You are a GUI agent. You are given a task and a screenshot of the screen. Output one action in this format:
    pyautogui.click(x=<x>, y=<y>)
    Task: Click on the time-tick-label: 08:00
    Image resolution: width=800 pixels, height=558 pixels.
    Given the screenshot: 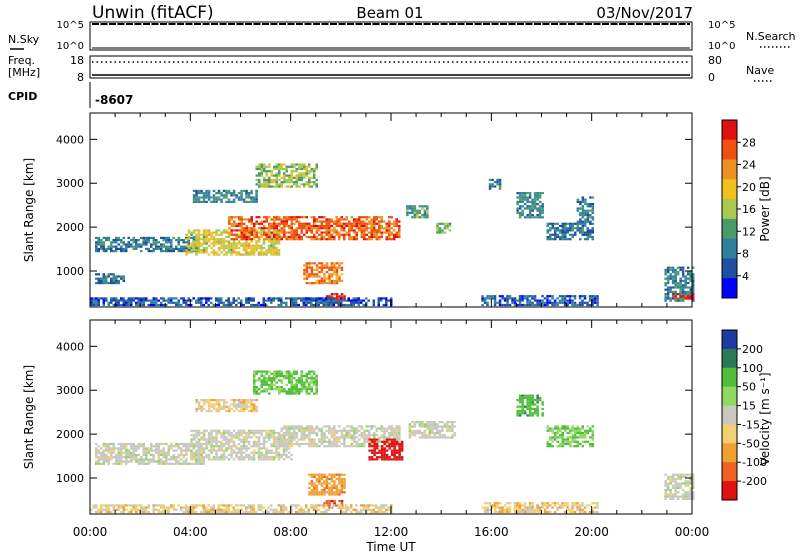 What is the action you would take?
    pyautogui.click(x=290, y=532)
    